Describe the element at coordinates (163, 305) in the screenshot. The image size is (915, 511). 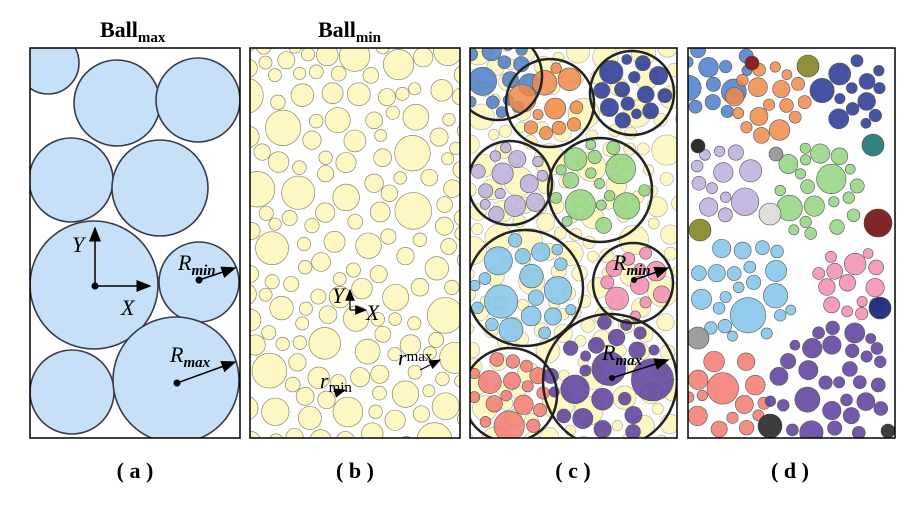
I see `axes-a` at that location.